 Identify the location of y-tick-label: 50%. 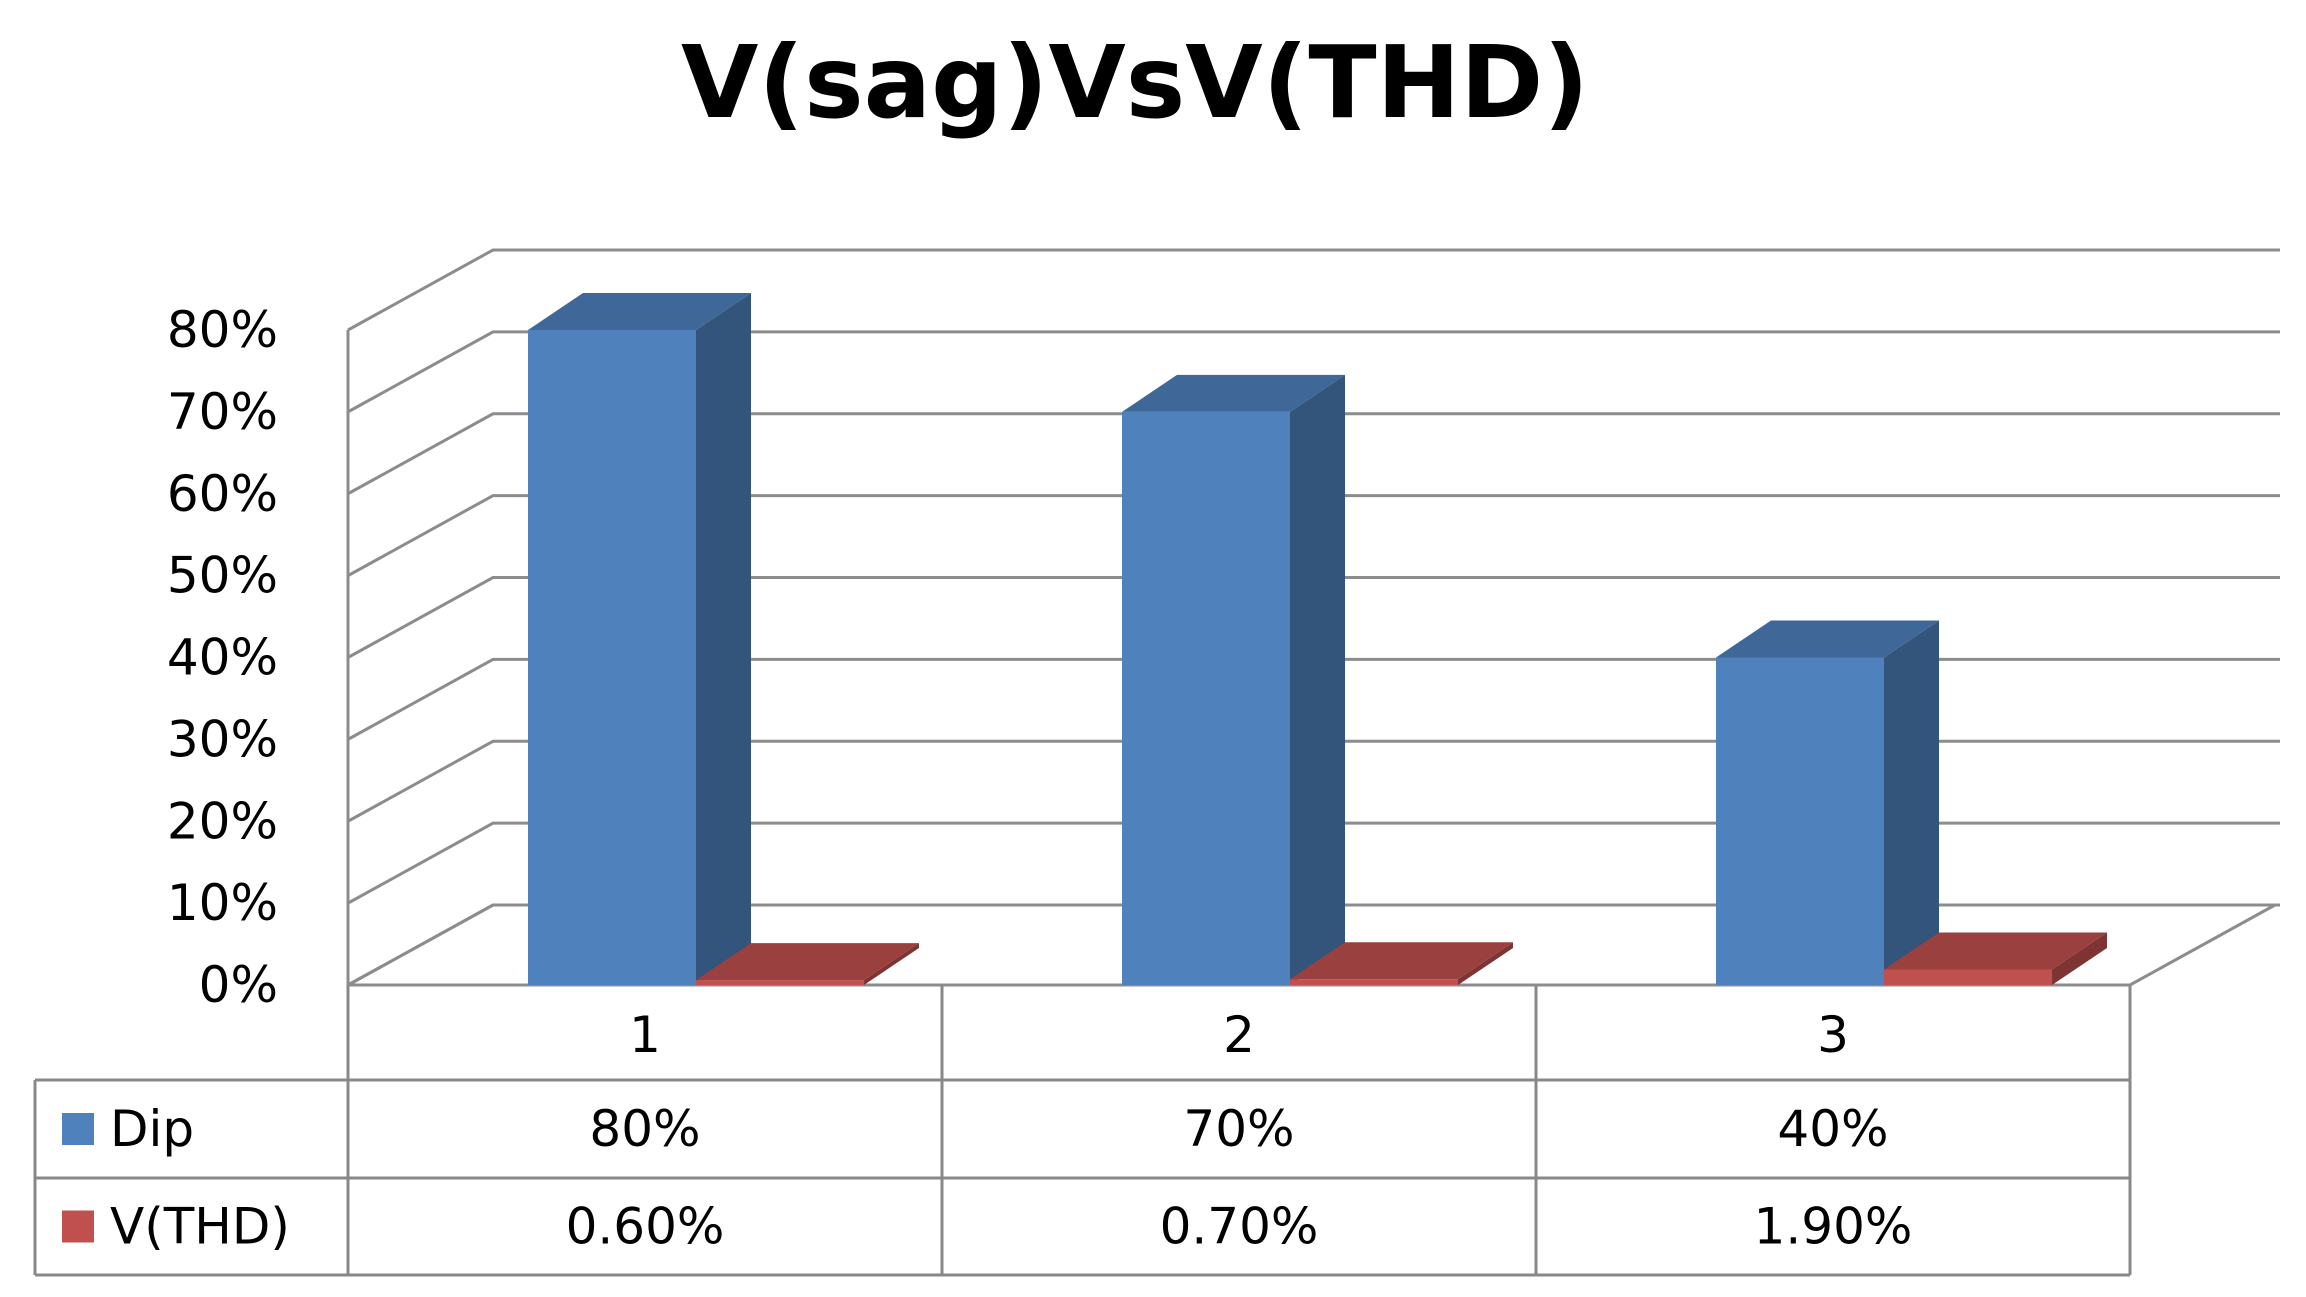
(222, 576).